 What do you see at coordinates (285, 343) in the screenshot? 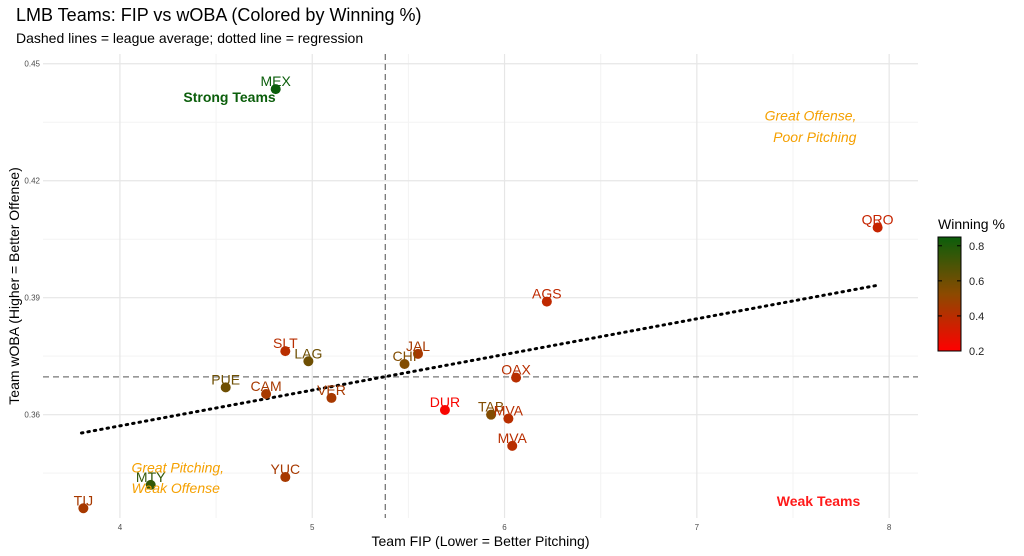
I see `team-label: SLT` at bounding box center [285, 343].